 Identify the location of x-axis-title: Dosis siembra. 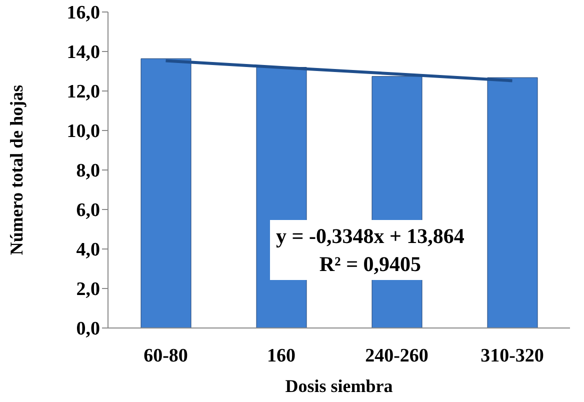
(339, 386).